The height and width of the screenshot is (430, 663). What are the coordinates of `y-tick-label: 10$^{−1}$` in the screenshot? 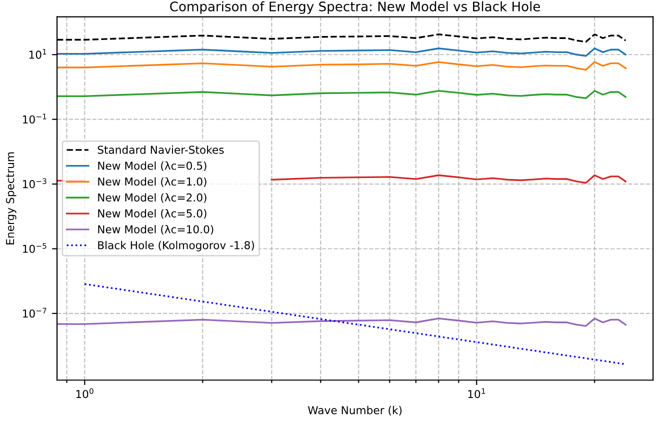 It's located at (34, 119).